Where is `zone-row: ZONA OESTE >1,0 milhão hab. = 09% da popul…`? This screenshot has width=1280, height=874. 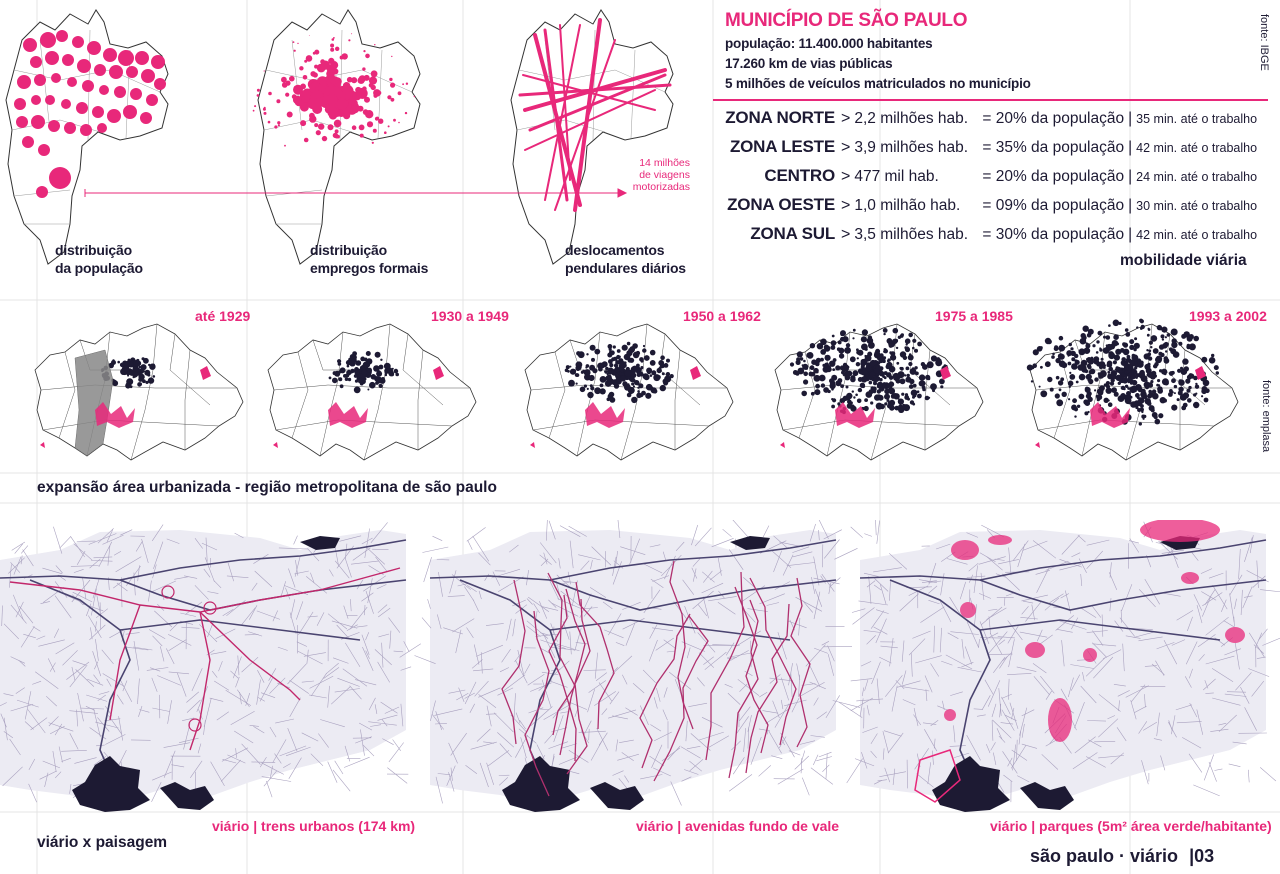 zone-row: ZONA OESTE >1,0 milhão hab. = 09% da popul… is located at coordinates (980, 206).